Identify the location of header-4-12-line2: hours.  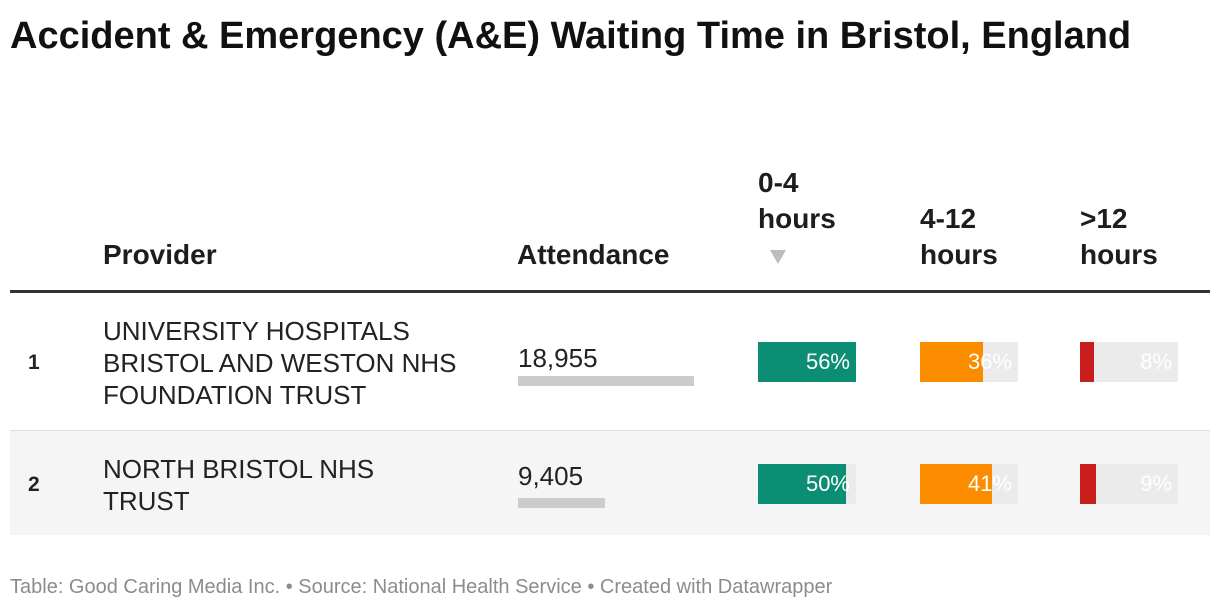
(959, 254).